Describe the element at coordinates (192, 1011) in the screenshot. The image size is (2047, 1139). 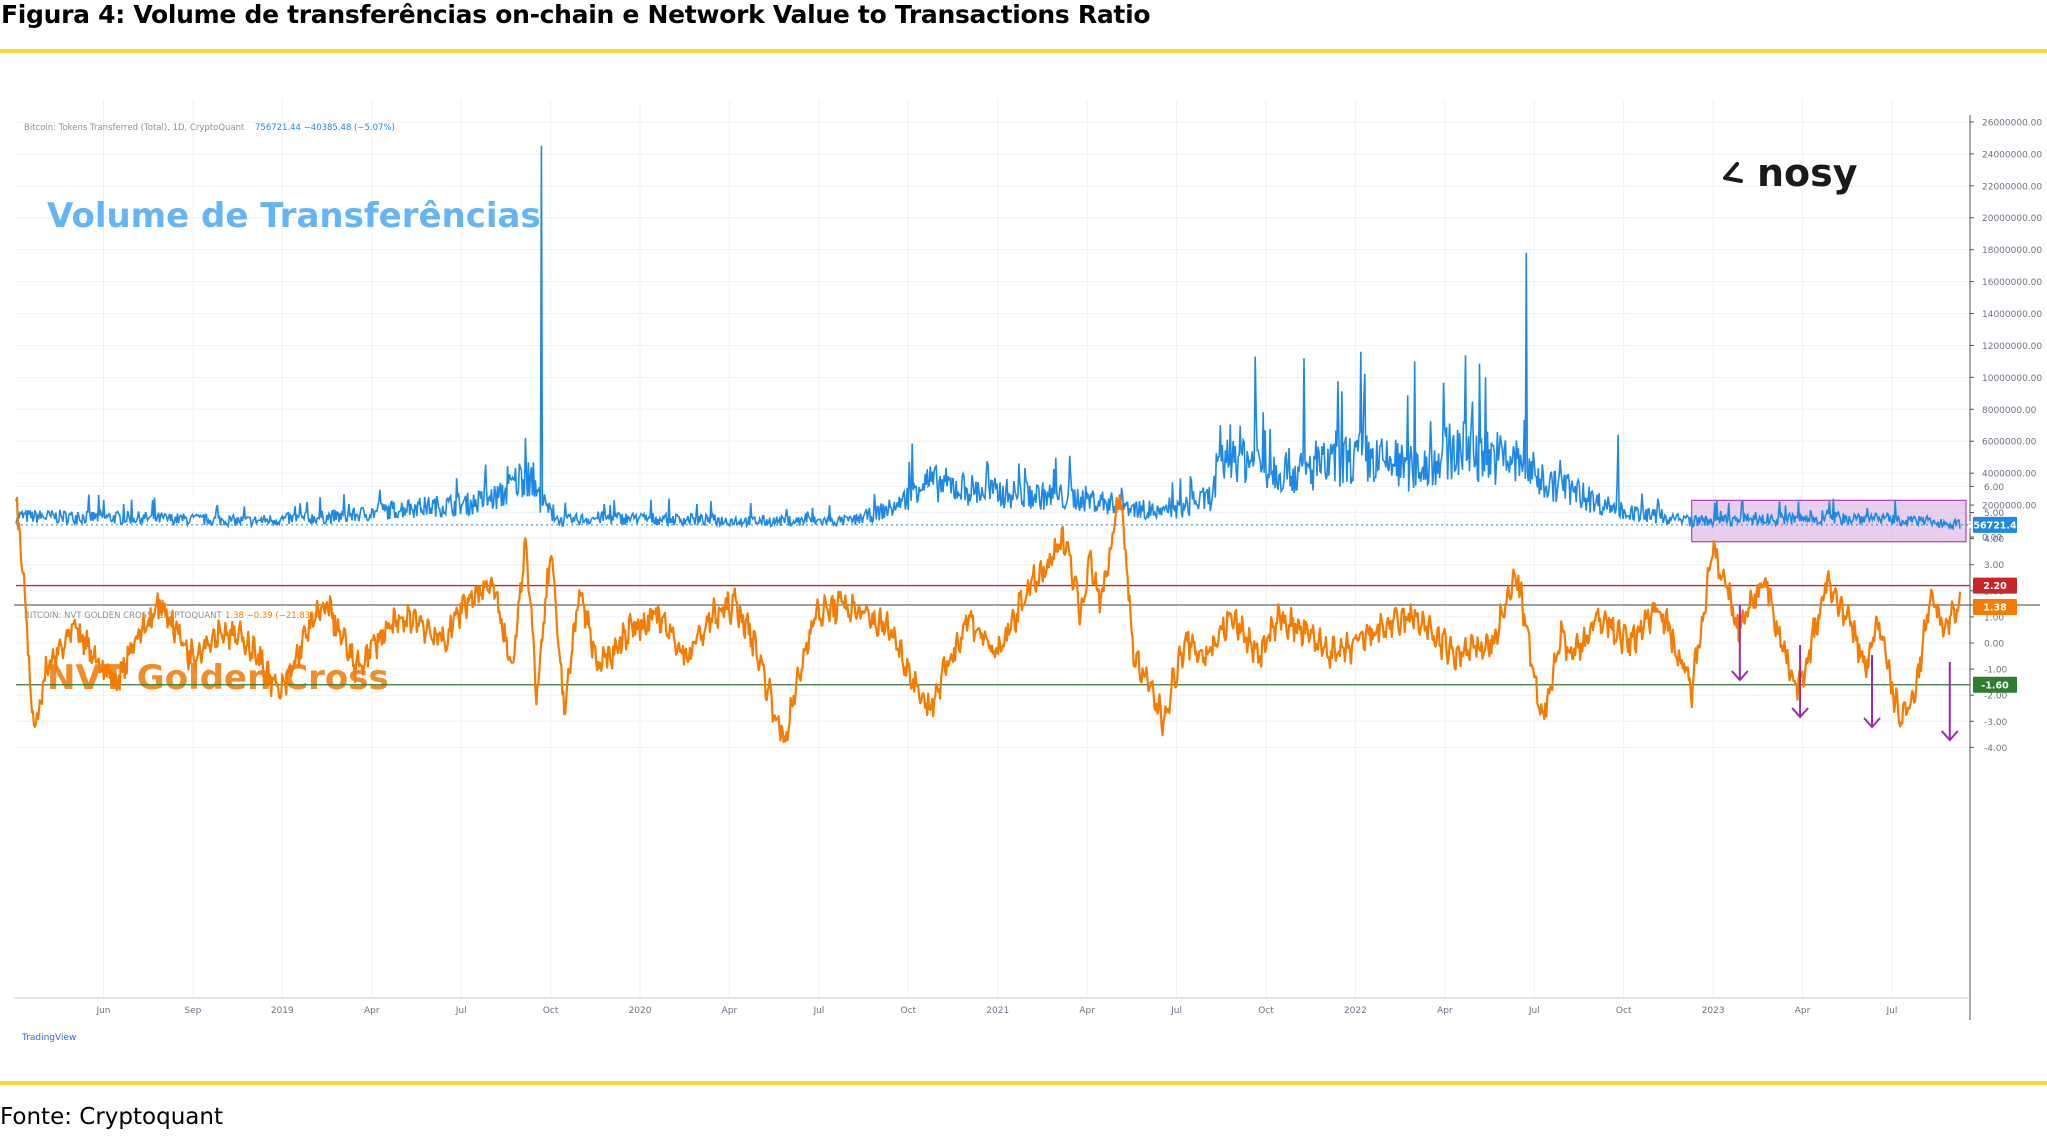
I see `time-axis-tick-label: Sep` at that location.